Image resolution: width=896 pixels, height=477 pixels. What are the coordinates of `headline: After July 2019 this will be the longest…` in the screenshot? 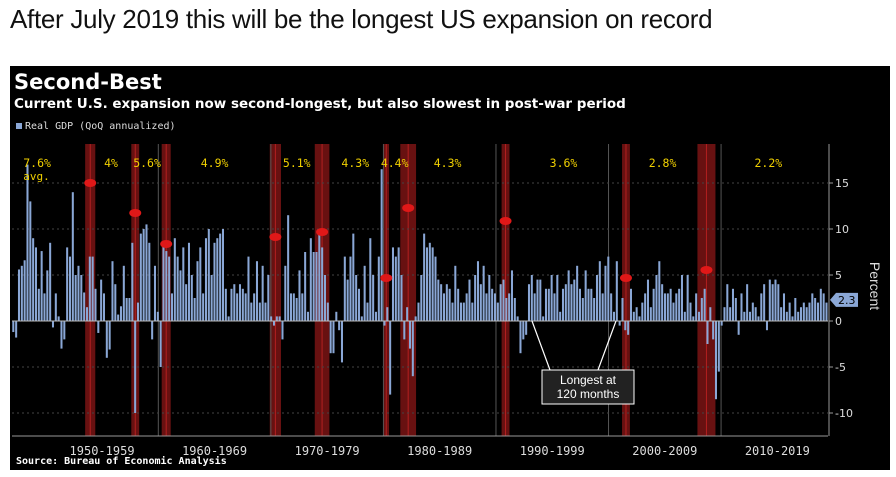 It's located at (361, 19).